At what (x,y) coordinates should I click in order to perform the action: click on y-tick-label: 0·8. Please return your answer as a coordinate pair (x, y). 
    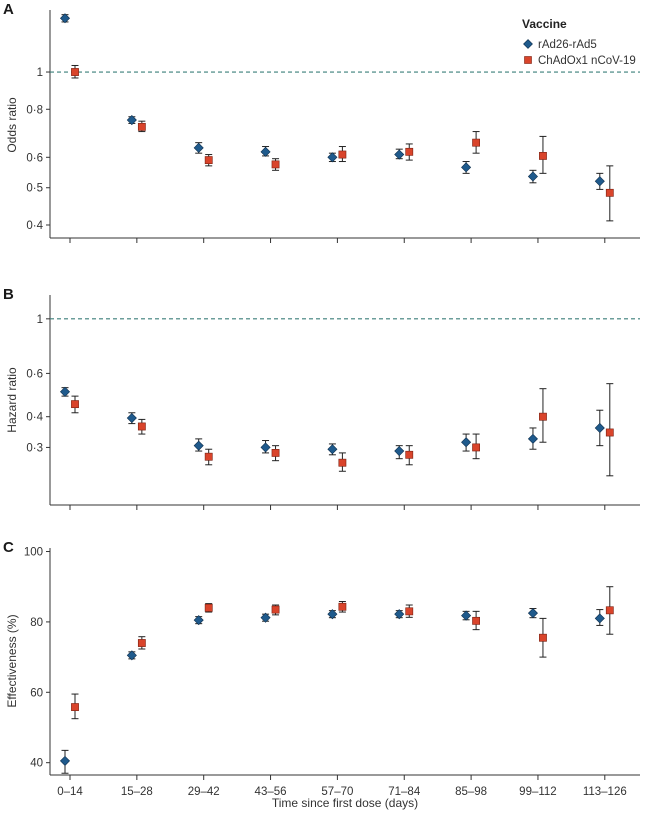
    Looking at the image, I should click on (34, 110).